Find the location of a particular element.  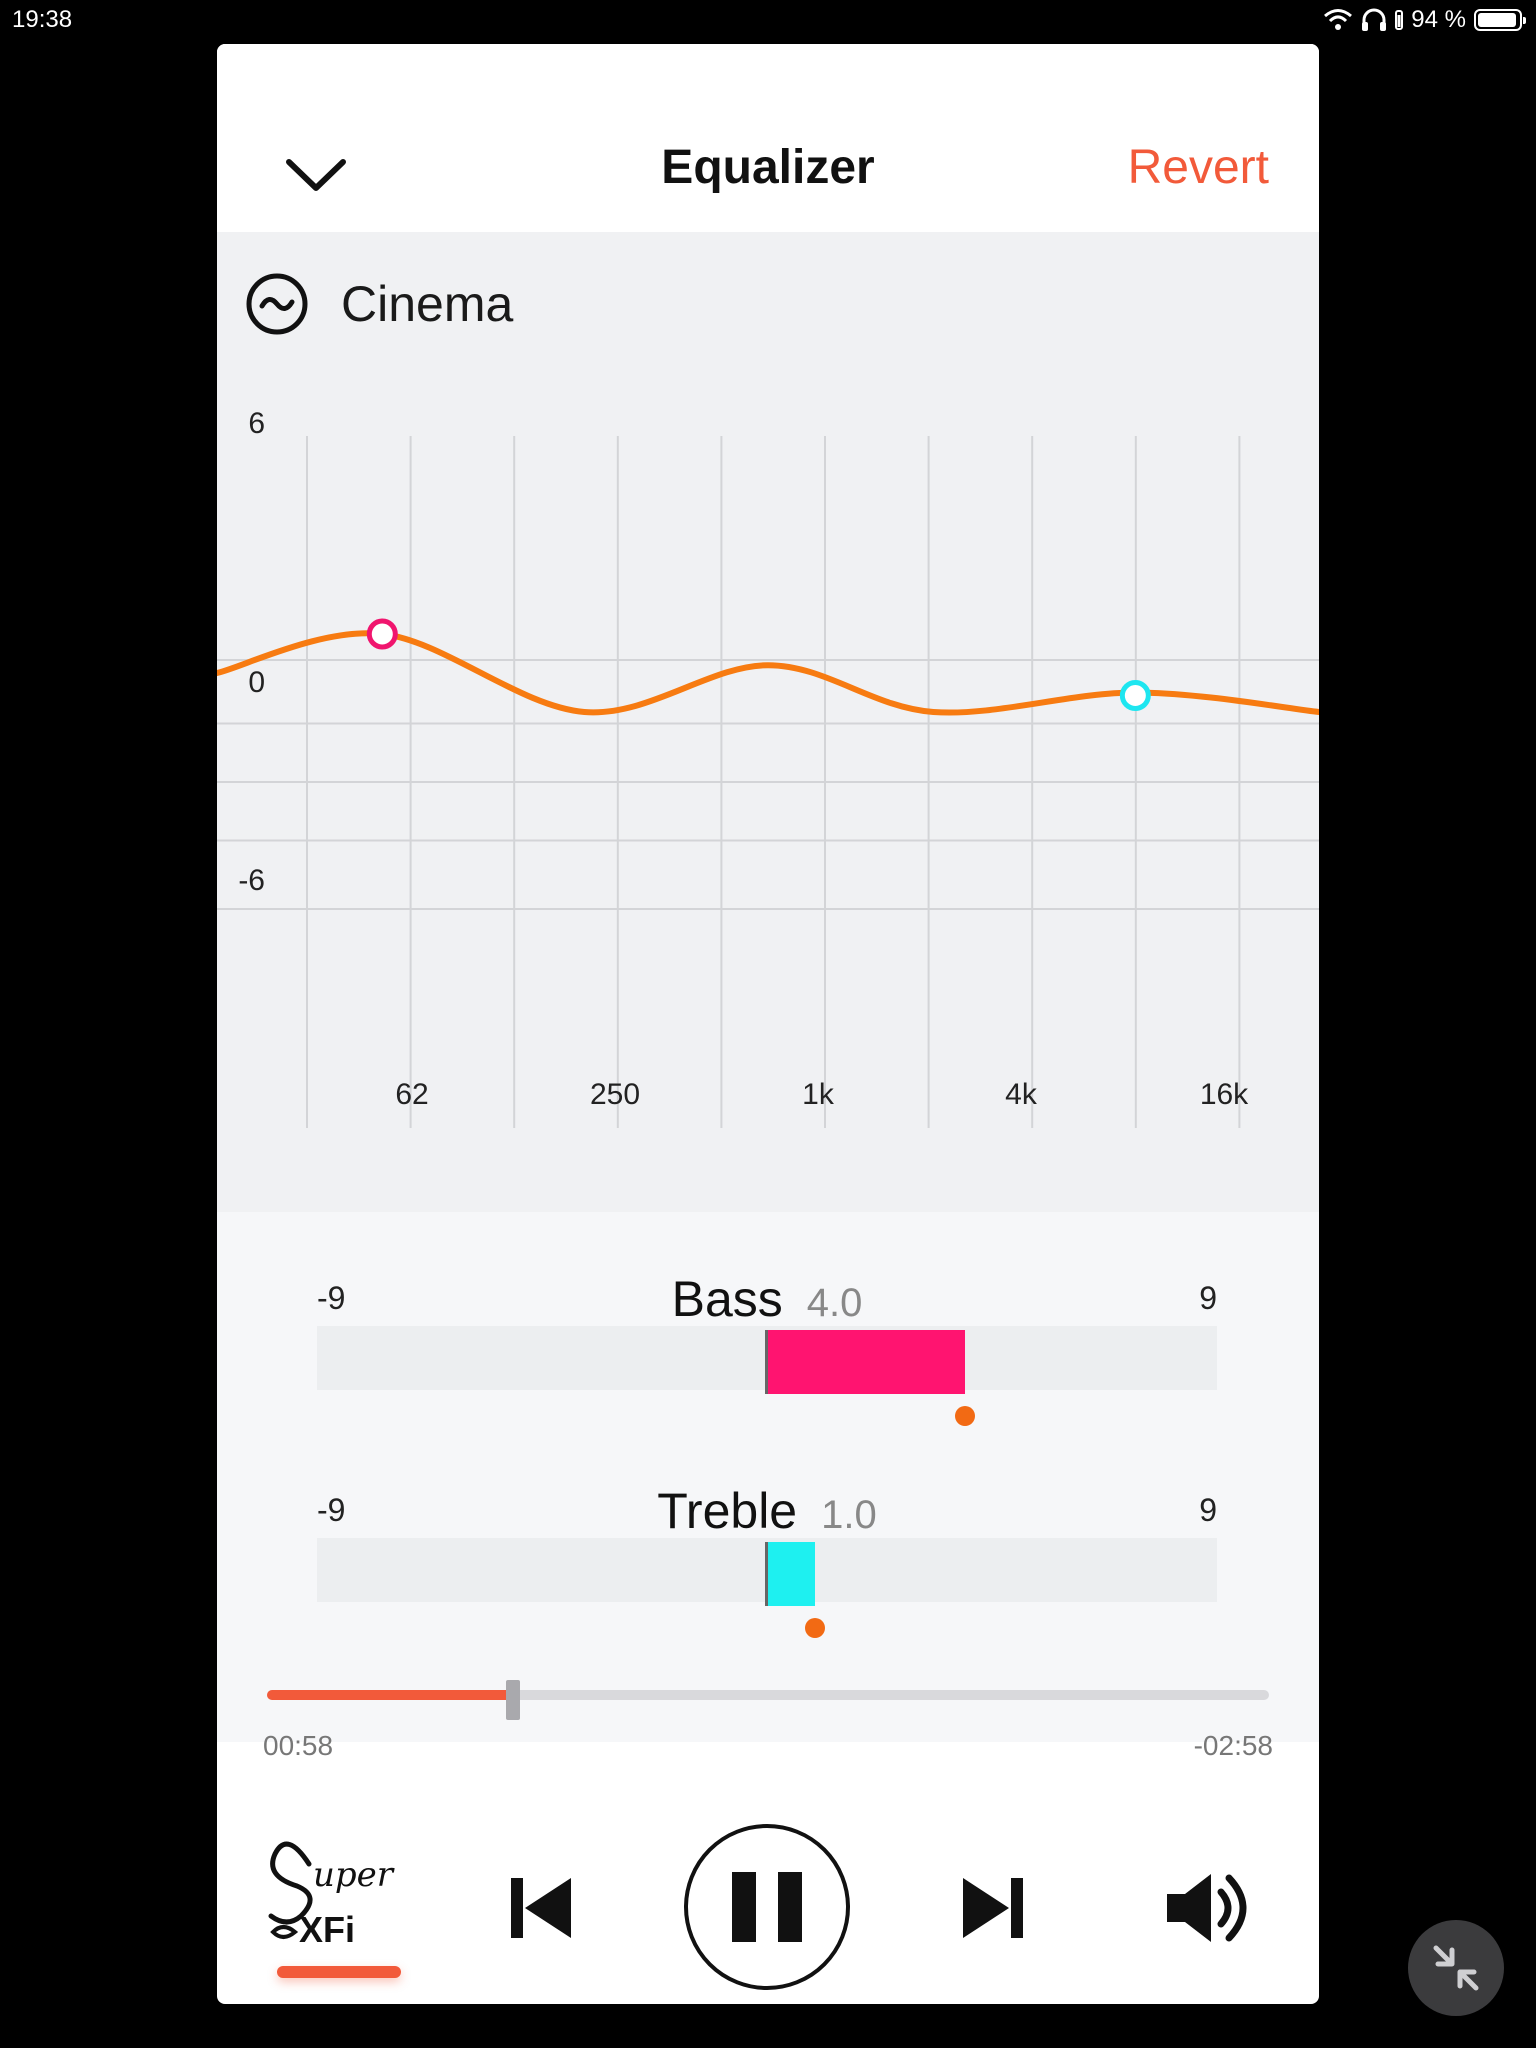

progress-thumb is located at coordinates (513, 1700).